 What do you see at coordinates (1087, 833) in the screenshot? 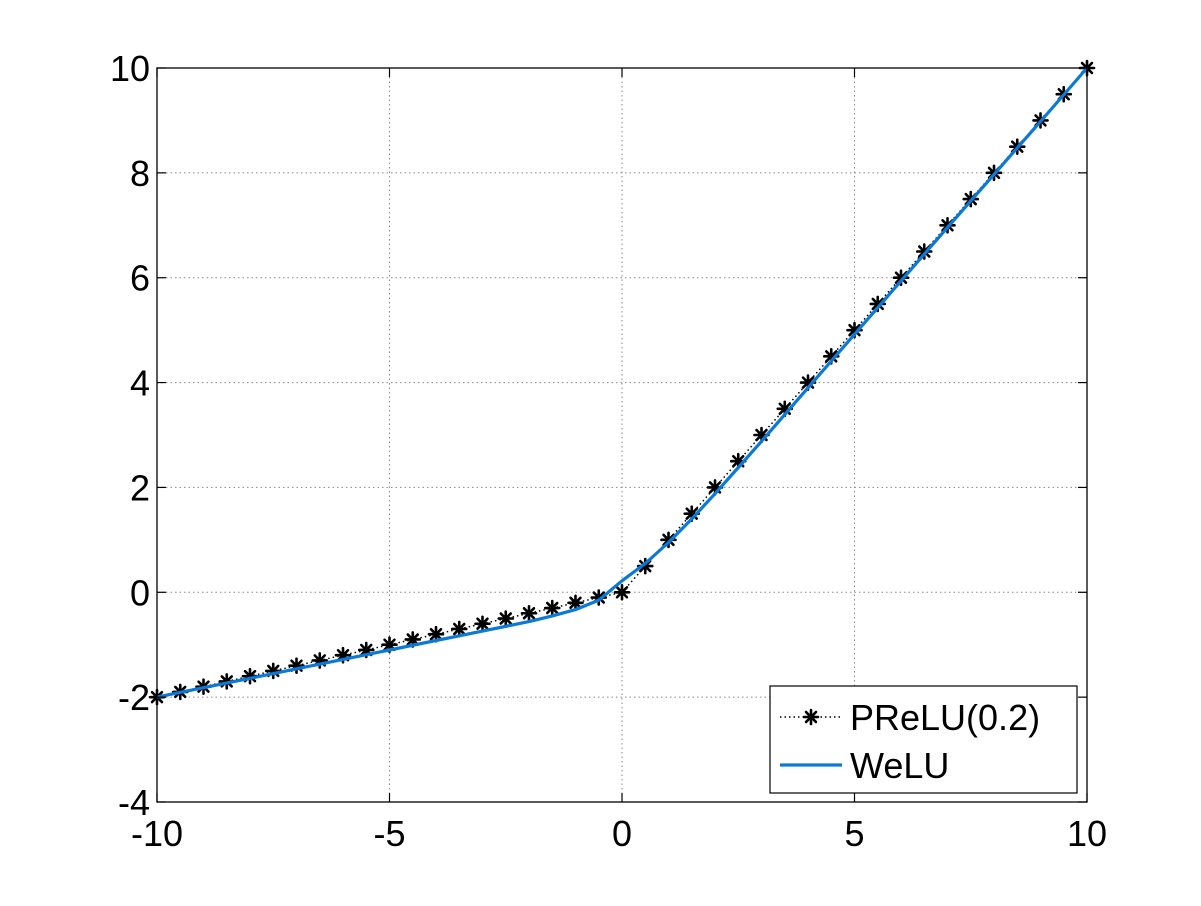
I see `x-tick-label: 10` at bounding box center [1087, 833].